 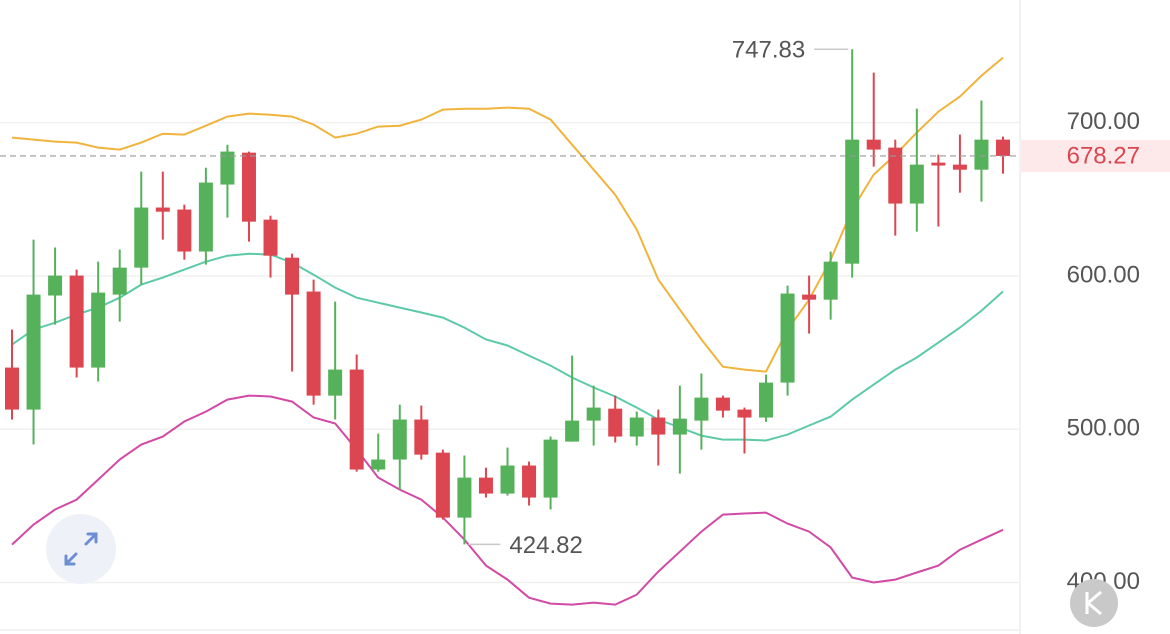 I want to click on y-tick-label: 700.00, so click(x=1103, y=121).